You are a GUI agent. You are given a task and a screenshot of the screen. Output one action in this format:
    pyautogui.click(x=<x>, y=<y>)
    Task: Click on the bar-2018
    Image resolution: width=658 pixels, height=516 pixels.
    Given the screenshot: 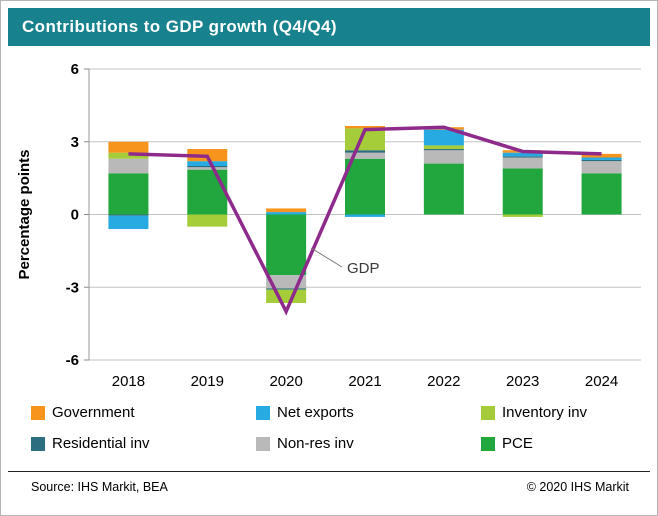 What is the action you would take?
    pyautogui.click(x=128, y=185)
    